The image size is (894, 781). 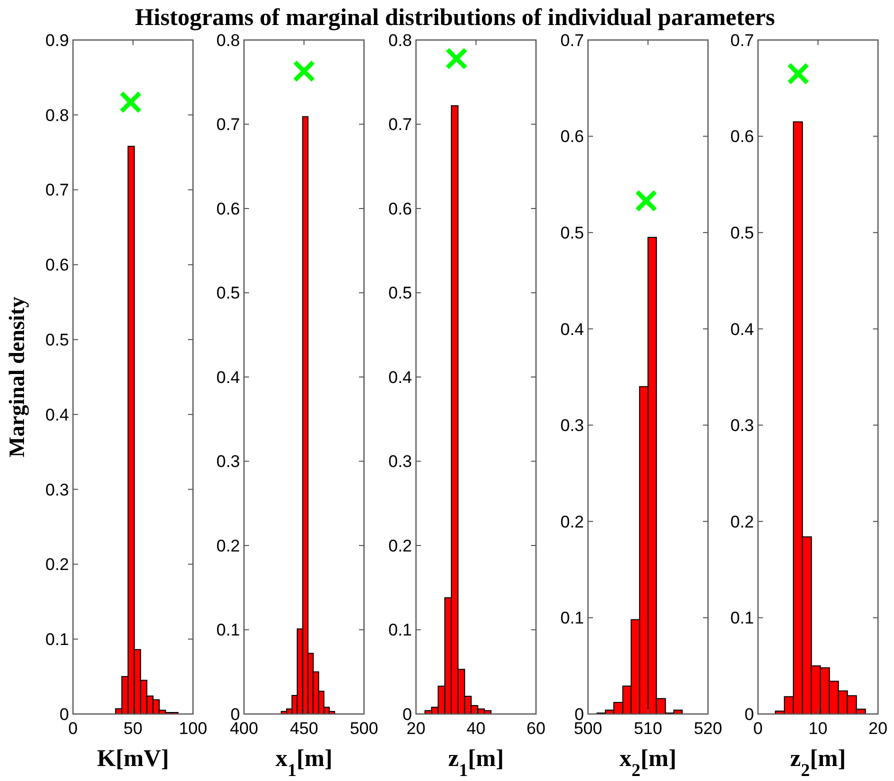 What do you see at coordinates (193, 728) in the screenshot?
I see `x-tick-label: 100` at bounding box center [193, 728].